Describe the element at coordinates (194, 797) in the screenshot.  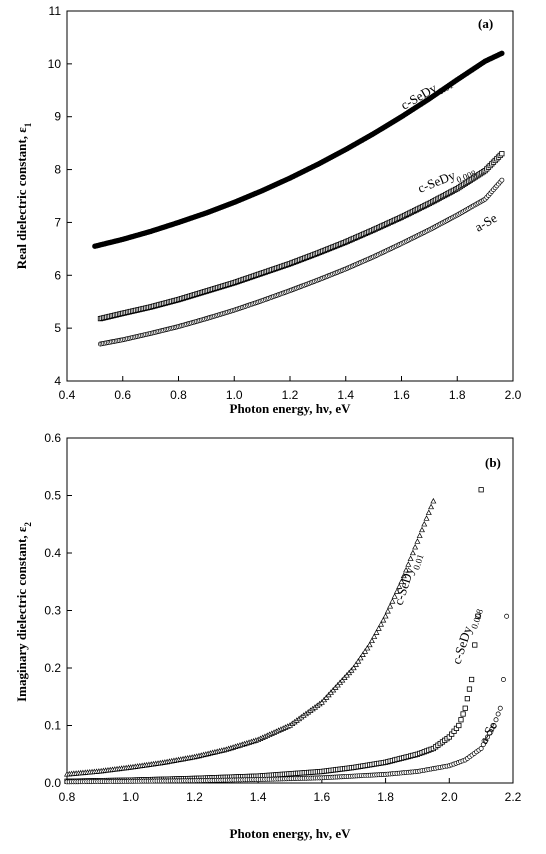
I see `x-tick-label: 1.2` at that location.